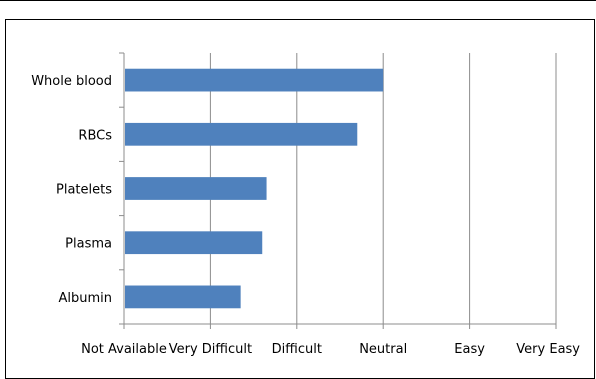 The width and height of the screenshot is (596, 379). I want to click on y-tick-label-plasma: Plasma, so click(88, 244).